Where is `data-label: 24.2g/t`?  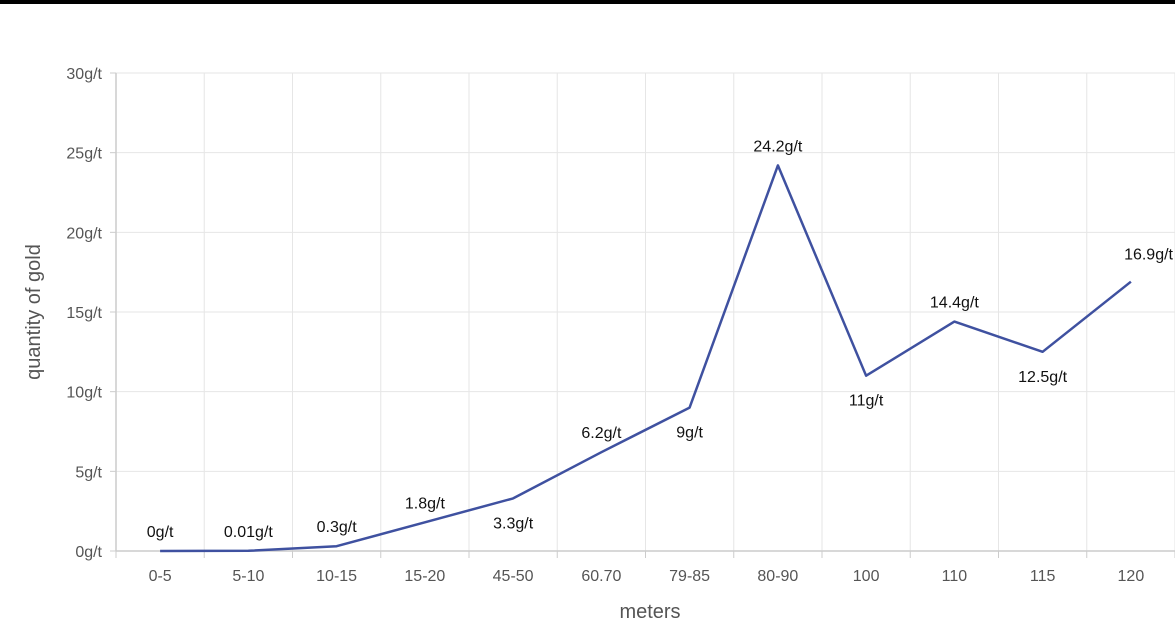
data-label: 24.2g/t is located at coordinates (777, 146).